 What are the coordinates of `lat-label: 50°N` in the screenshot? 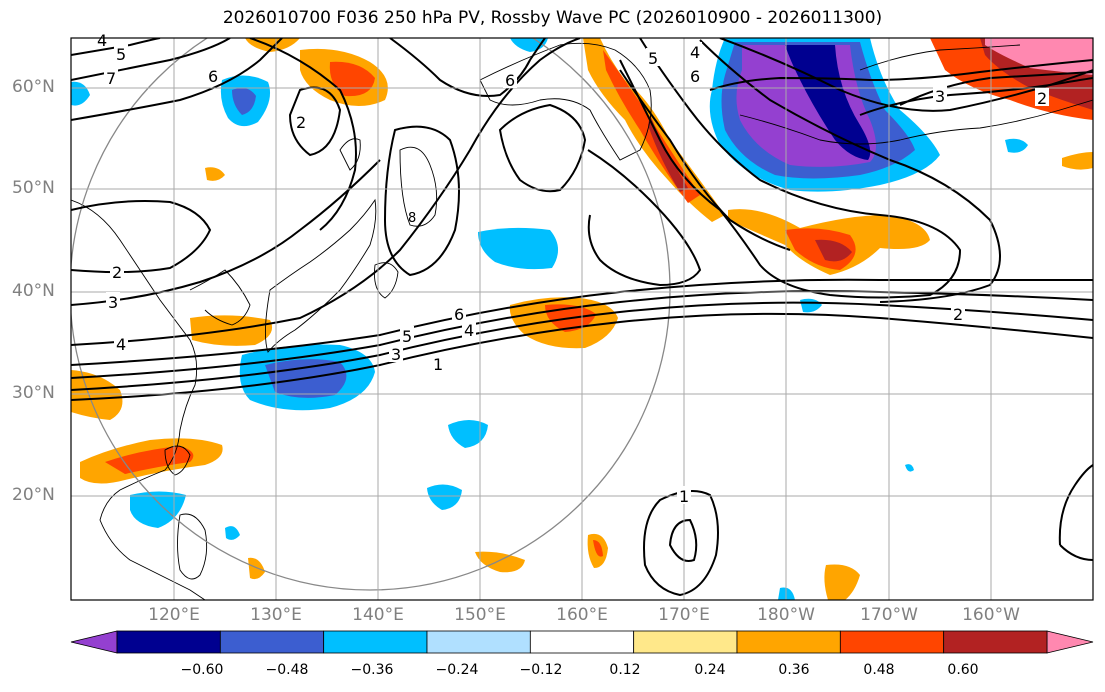 It's located at (33, 188).